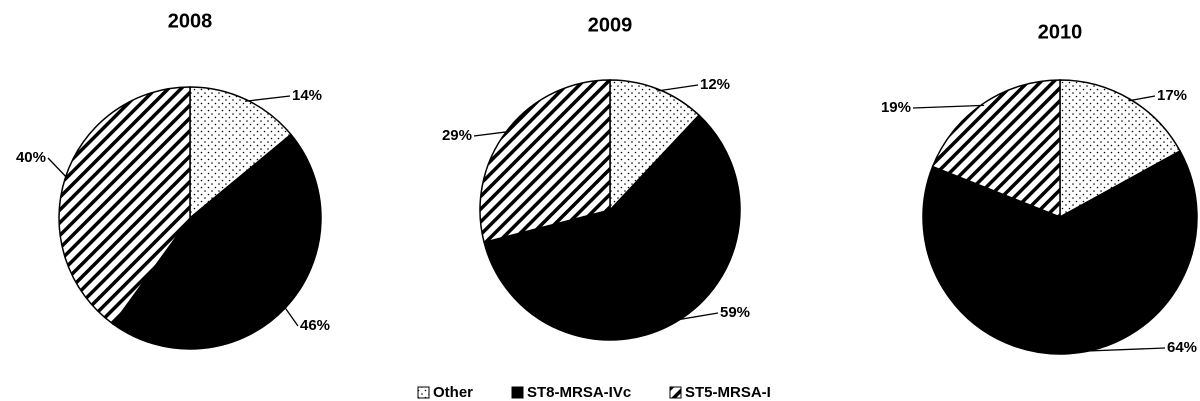 The image size is (1200, 401). What do you see at coordinates (1182, 347) in the screenshot?
I see `data-label: 64%` at bounding box center [1182, 347].